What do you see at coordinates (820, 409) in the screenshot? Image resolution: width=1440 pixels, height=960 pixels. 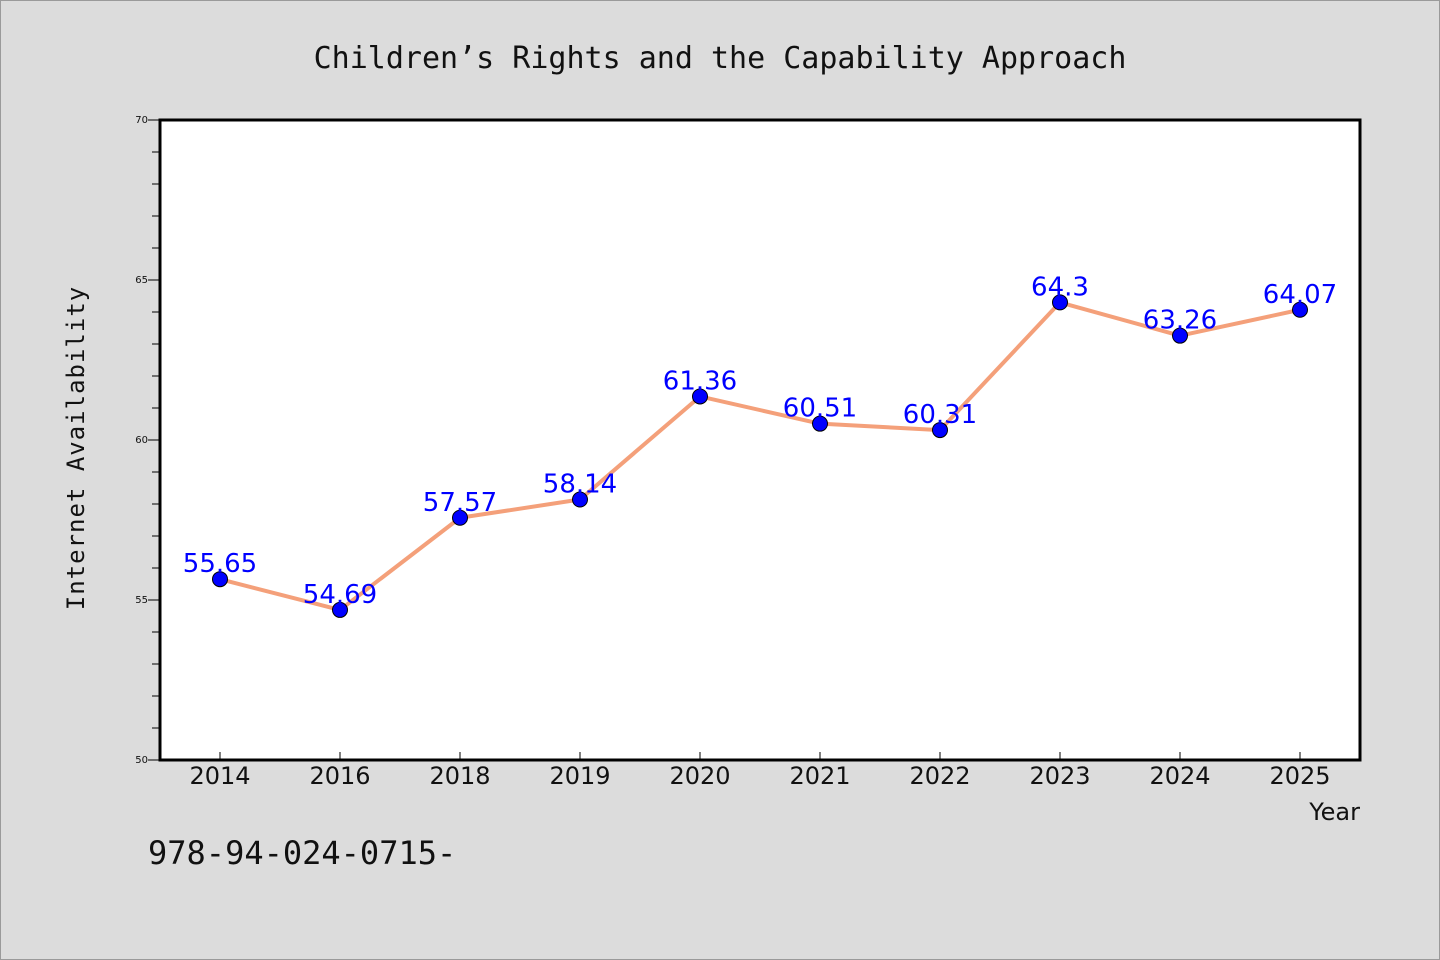 I see `data-label: 60.51` at bounding box center [820, 409].